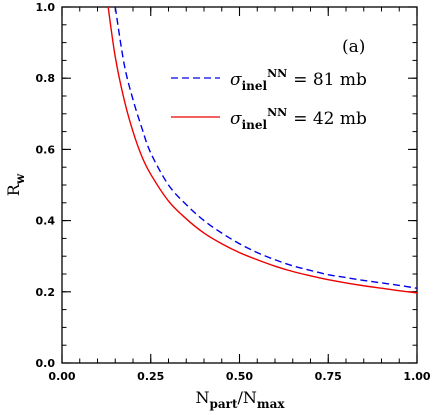  I want to click on x-axis-title-base: N, so click(202, 397).